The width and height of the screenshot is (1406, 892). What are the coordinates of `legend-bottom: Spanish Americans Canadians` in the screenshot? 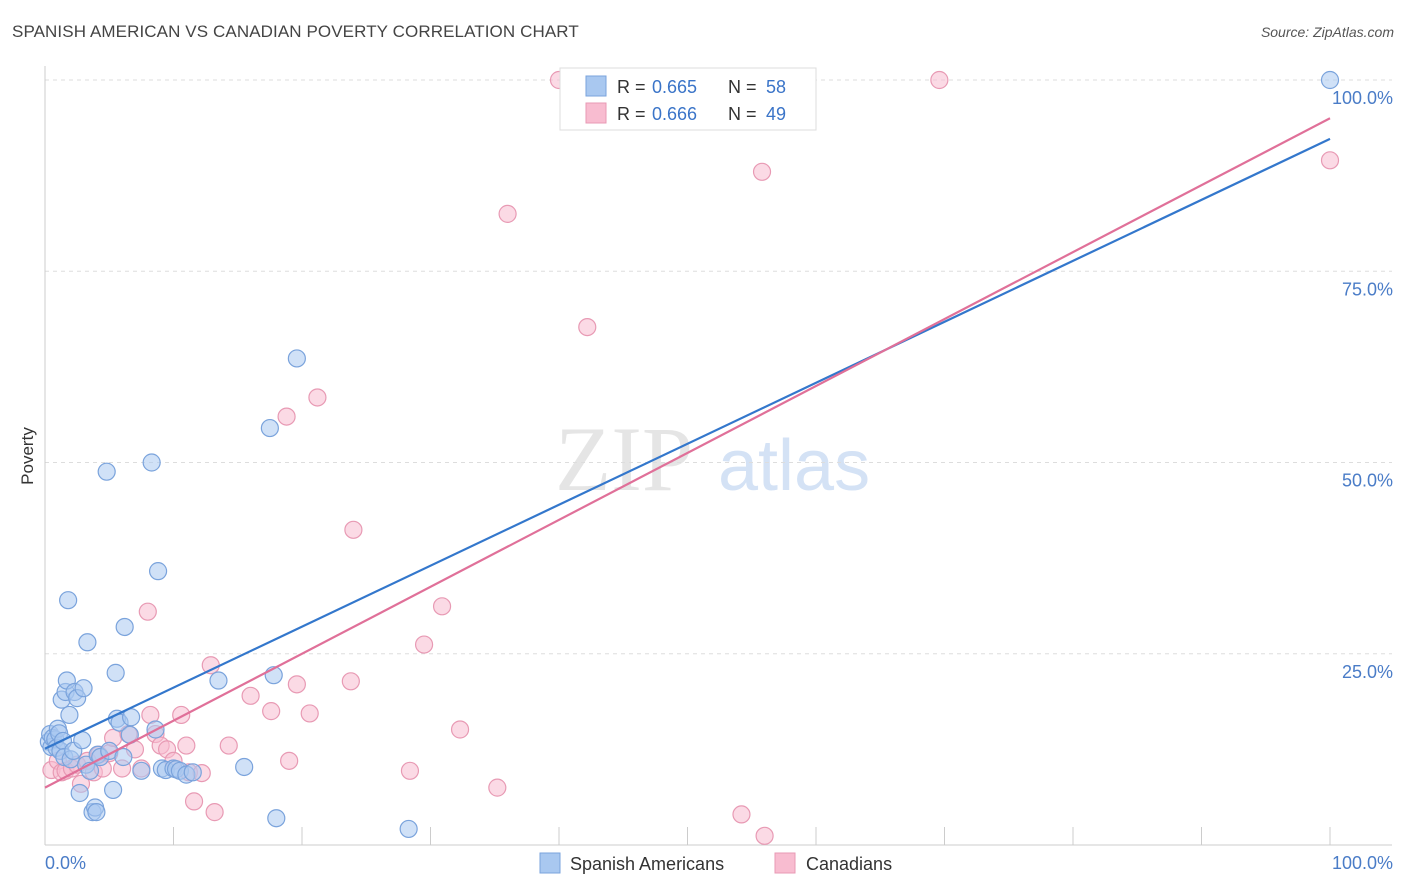 It's located at (715, 863).